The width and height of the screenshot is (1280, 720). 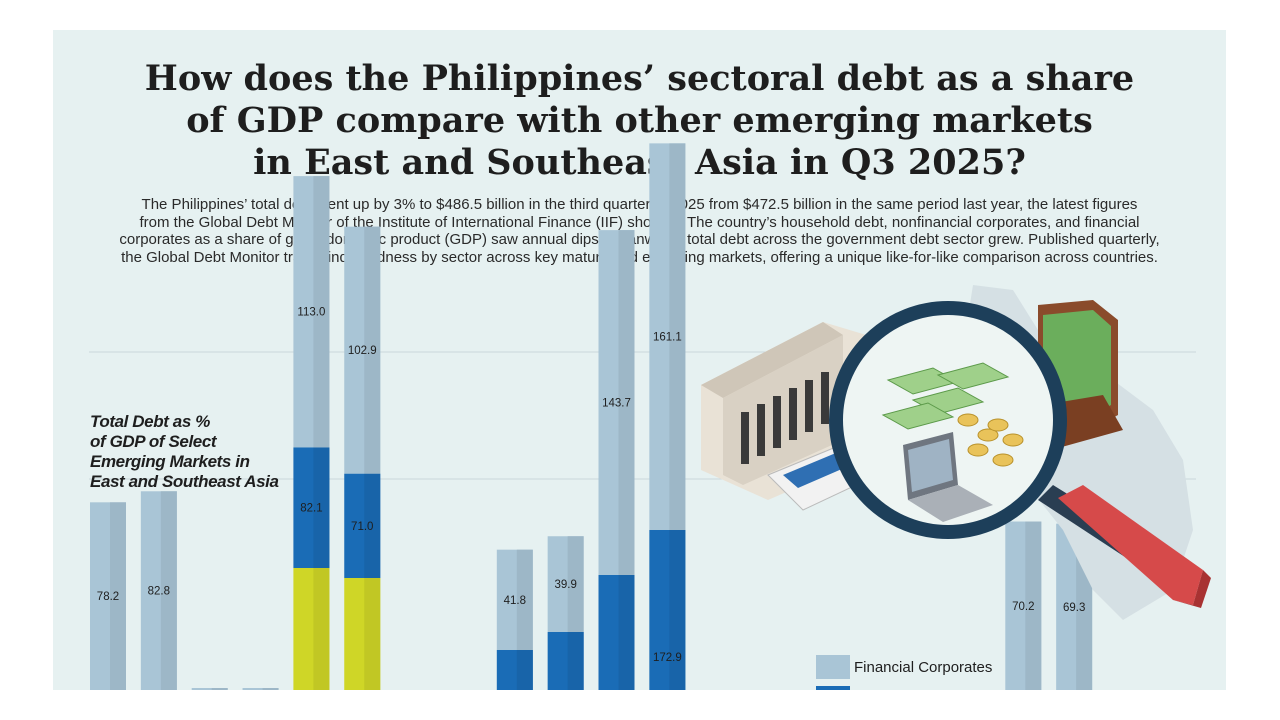 I want to click on money-stack-icon, so click(x=945, y=396).